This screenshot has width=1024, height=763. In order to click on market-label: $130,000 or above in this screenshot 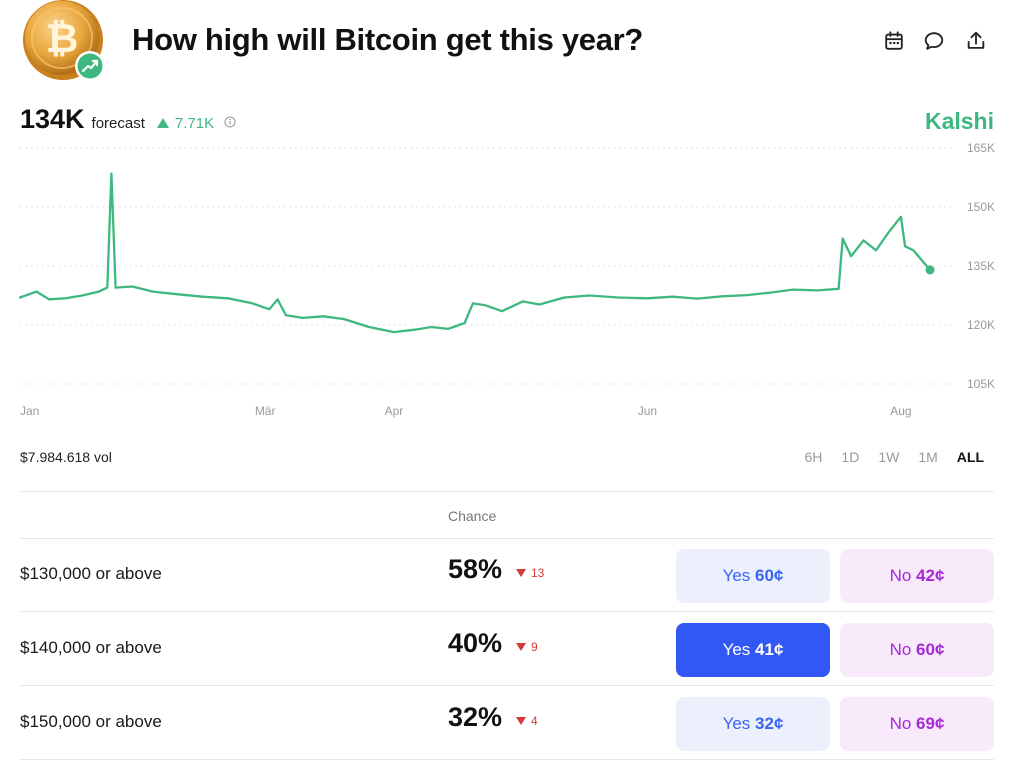, I will do `click(91, 573)`.